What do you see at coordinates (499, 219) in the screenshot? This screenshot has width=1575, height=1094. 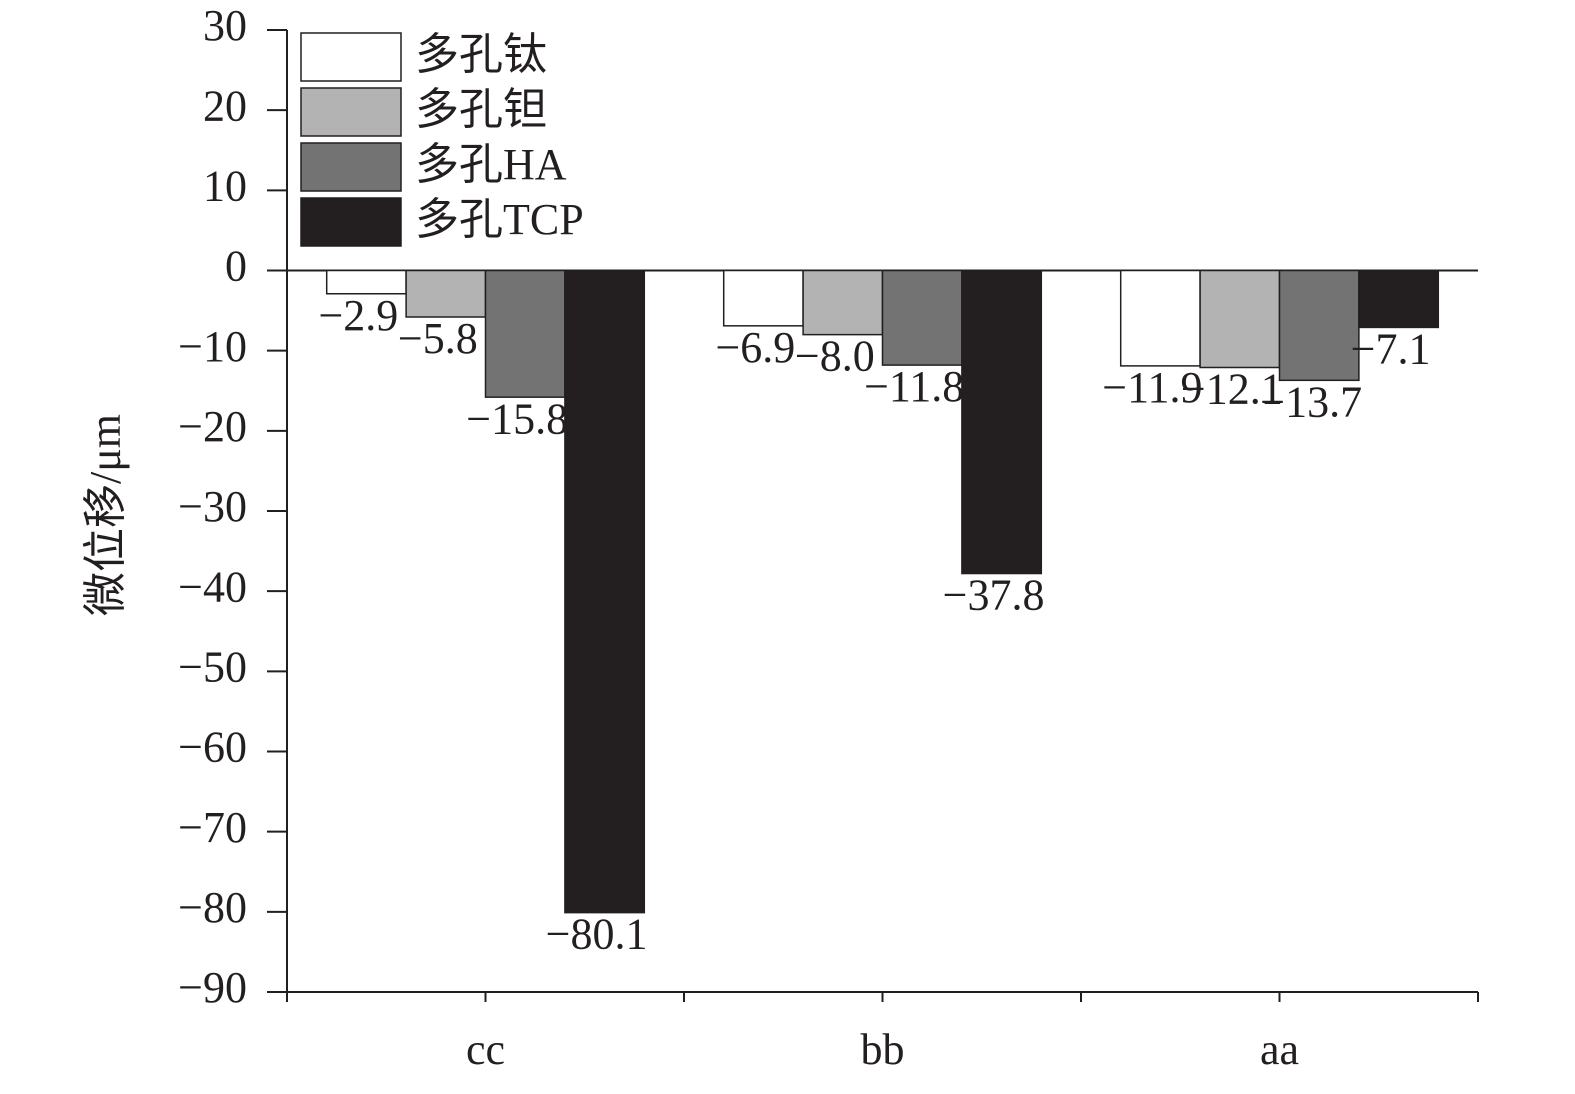 I see `legend-label: 多孔TCP` at bounding box center [499, 219].